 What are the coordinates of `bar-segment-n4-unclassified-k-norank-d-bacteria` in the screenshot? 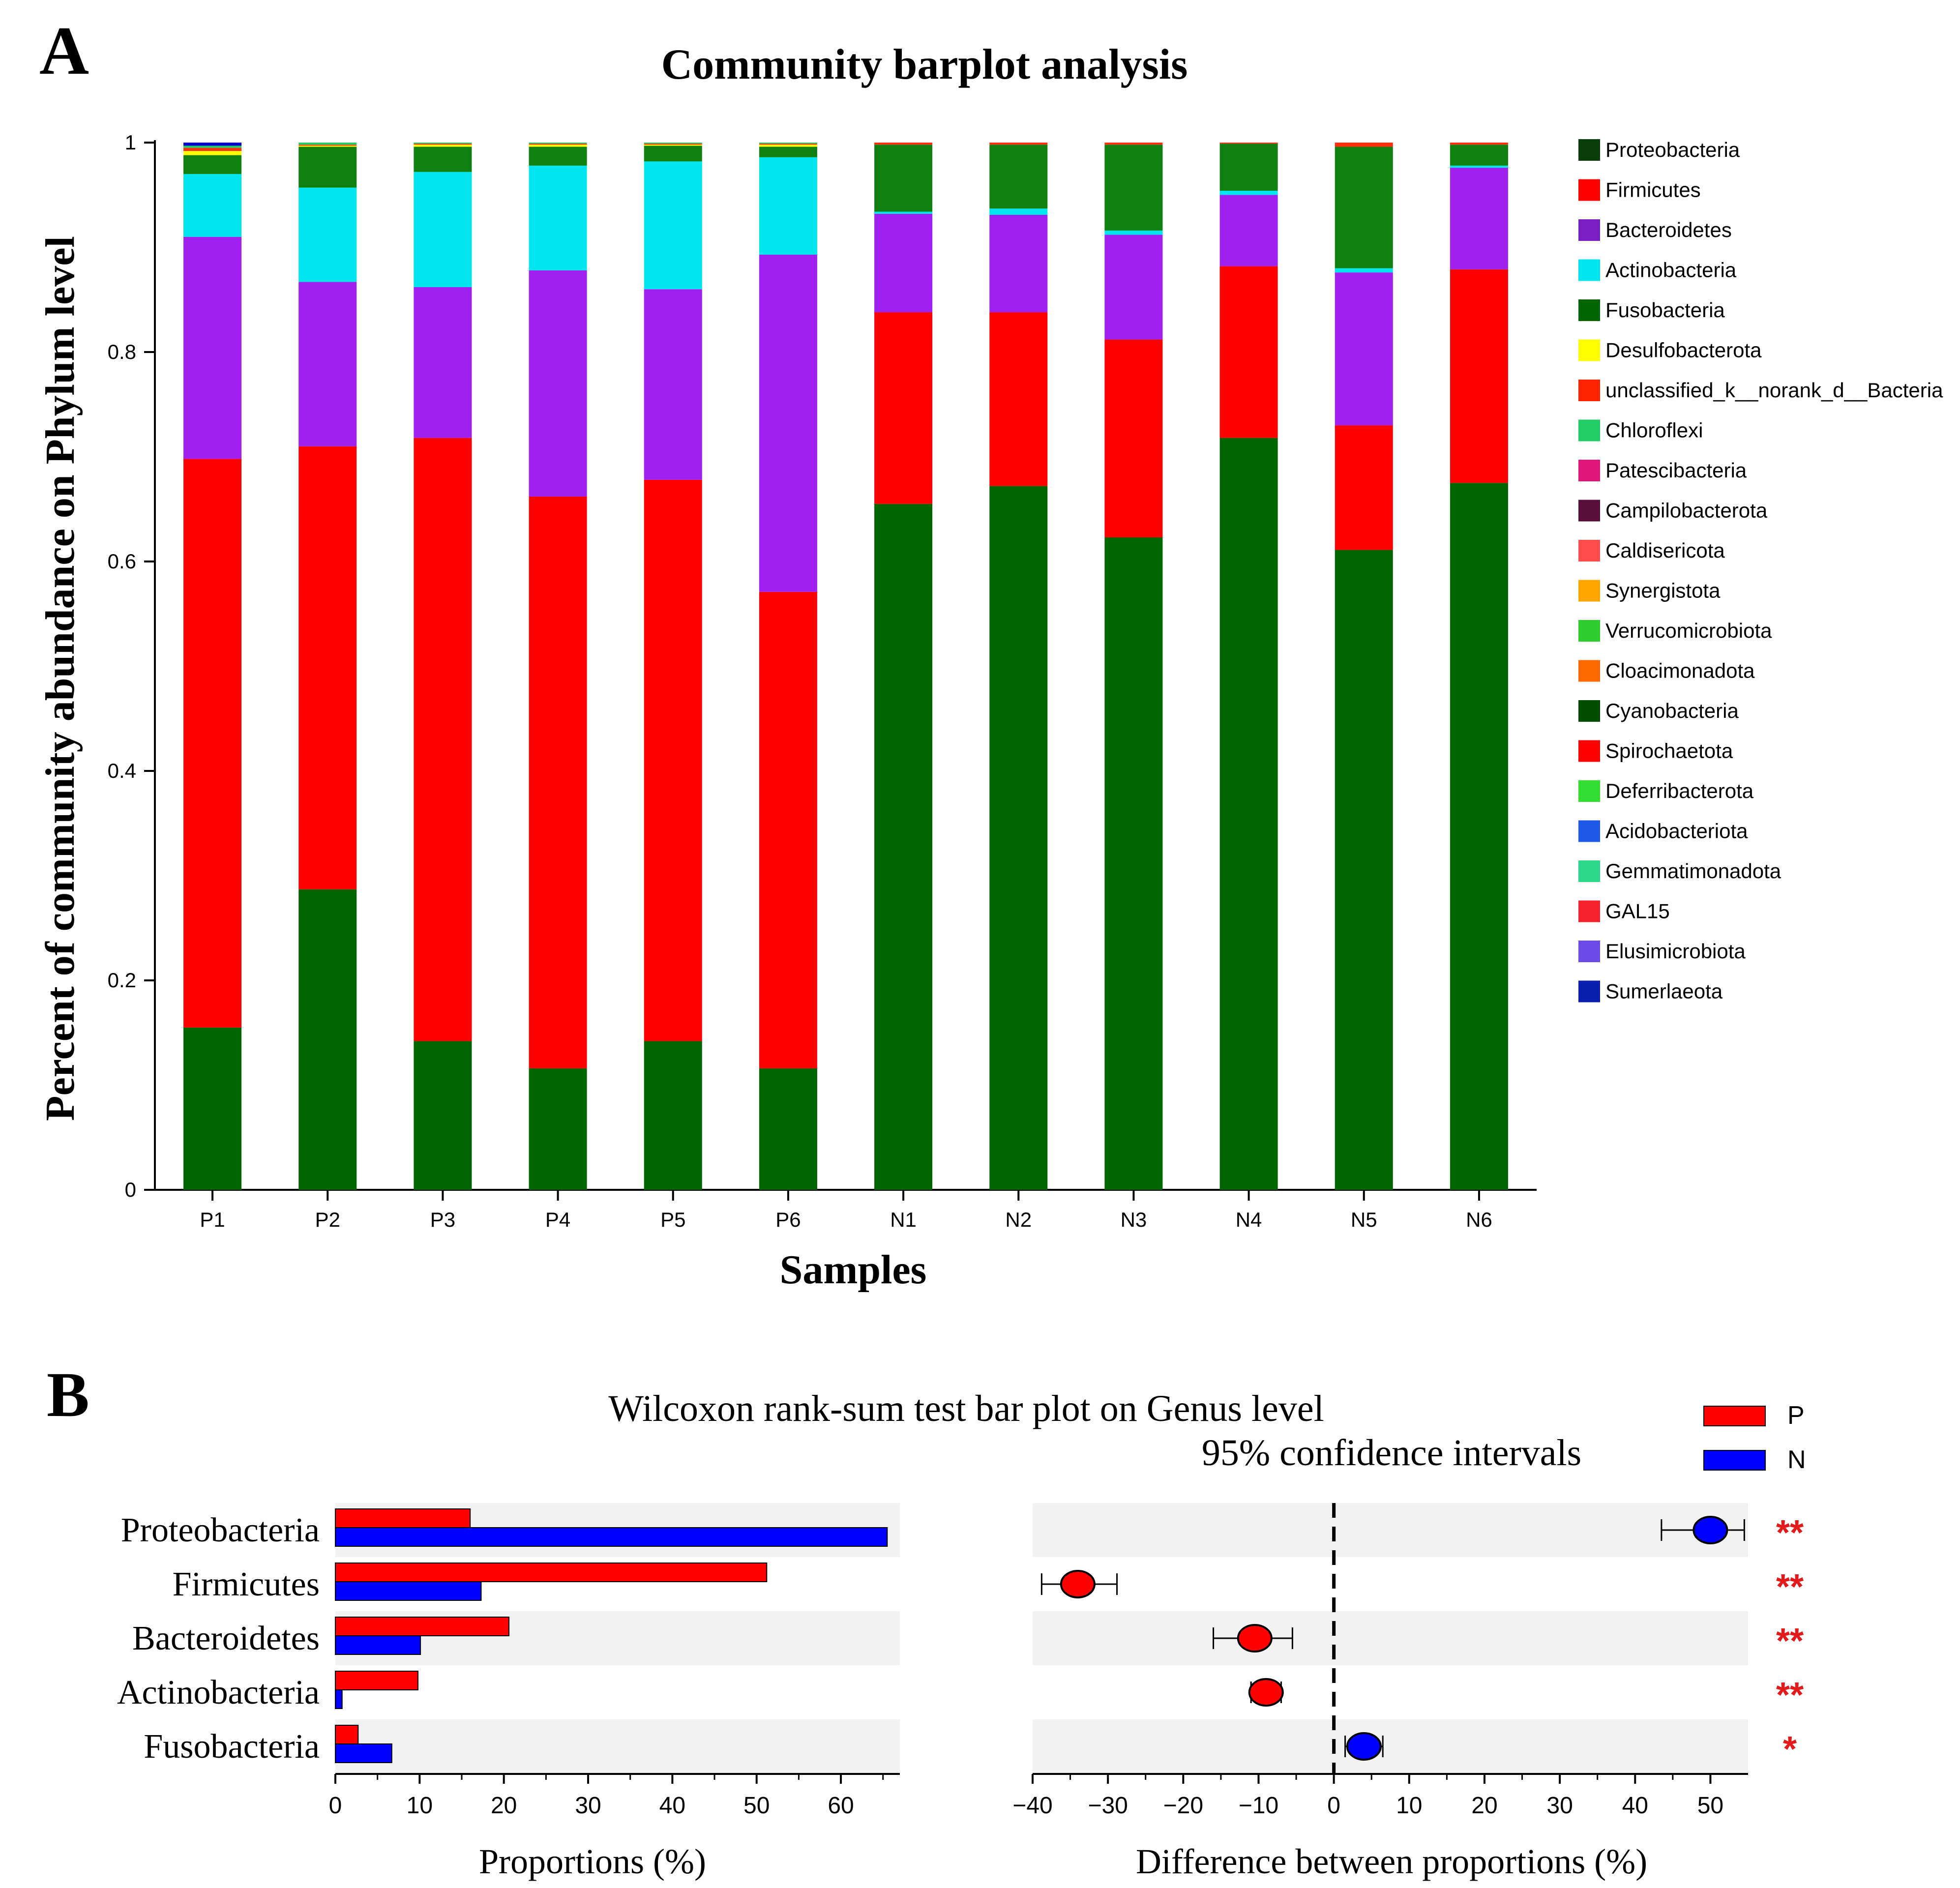 It's located at (1248, 143).